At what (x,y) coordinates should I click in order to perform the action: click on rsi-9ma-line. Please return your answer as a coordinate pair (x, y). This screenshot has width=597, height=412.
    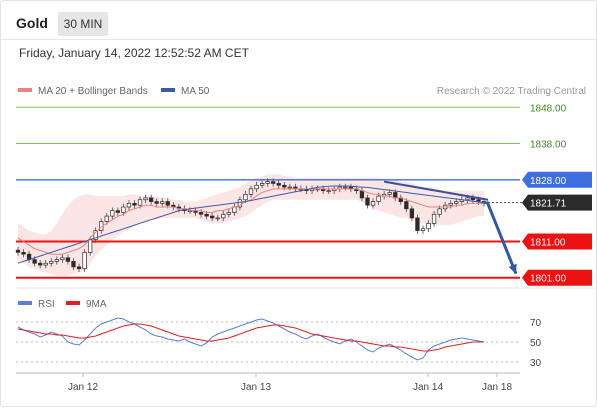
    Looking at the image, I should click on (250, 337).